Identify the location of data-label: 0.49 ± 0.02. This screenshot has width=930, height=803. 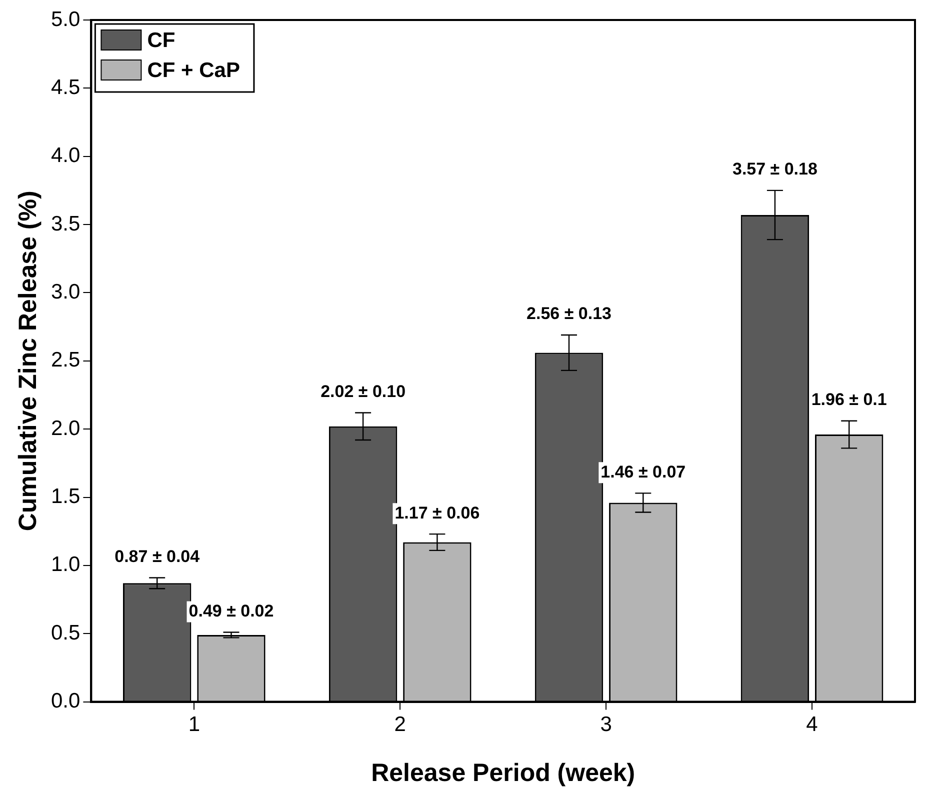
(231, 610).